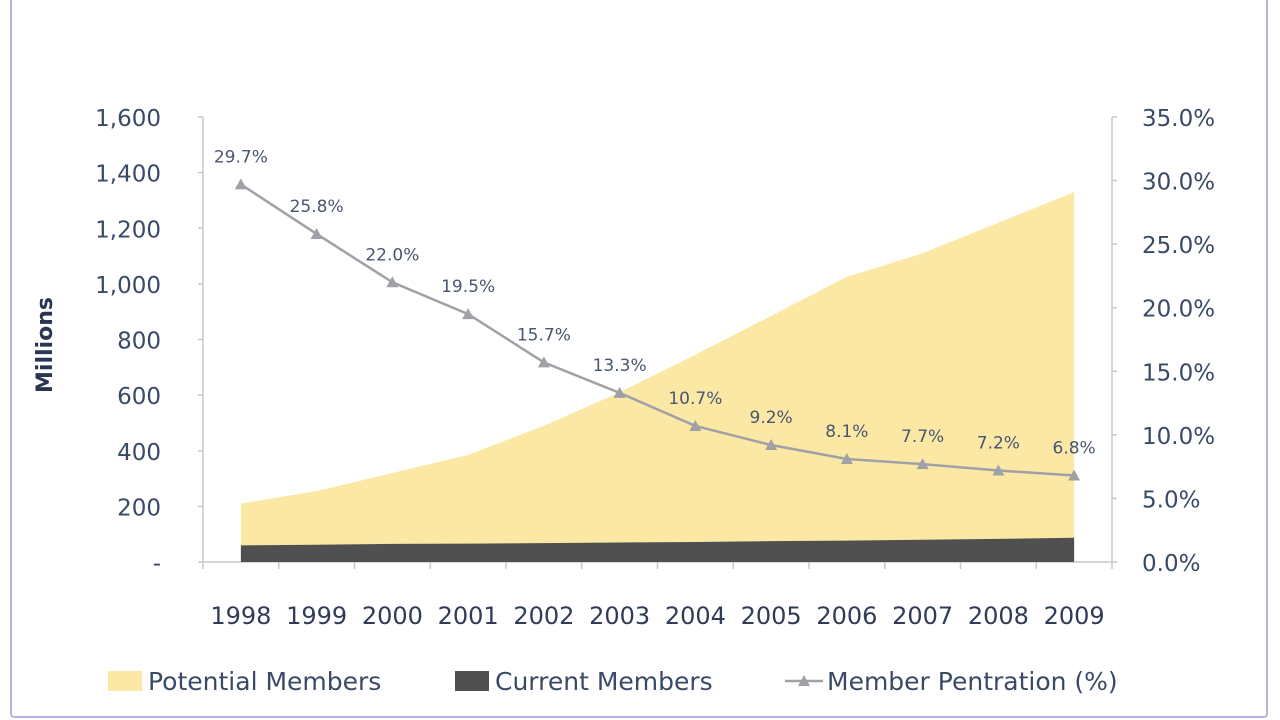 Image resolution: width=1280 pixels, height=720 pixels. Describe the element at coordinates (620, 366) in the screenshot. I see `penetration-data-label: 13.3%` at that location.